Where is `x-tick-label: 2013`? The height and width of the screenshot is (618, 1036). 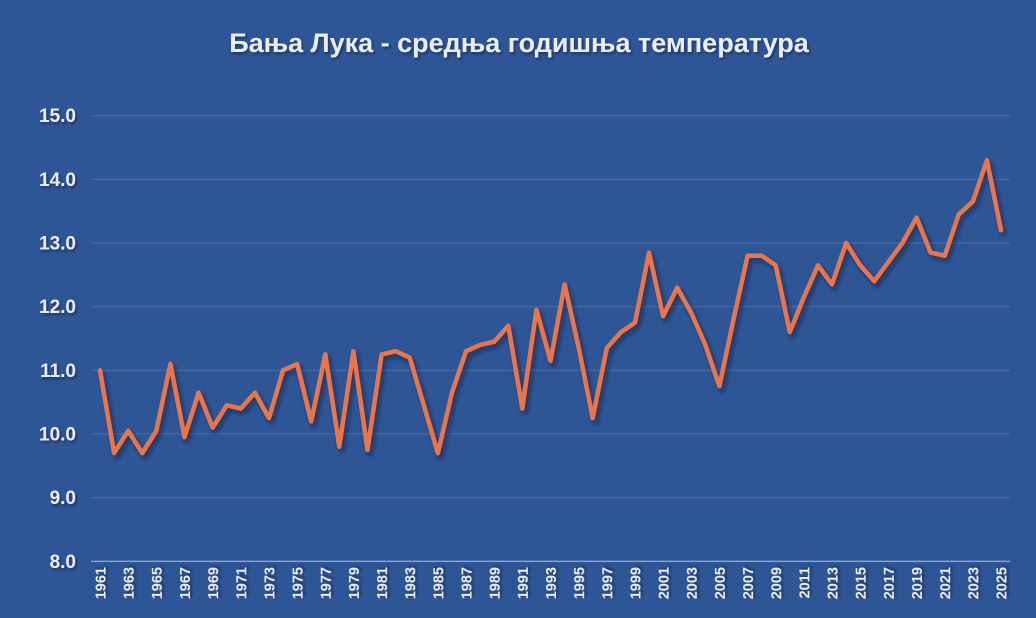
x-tick-label: 2013 is located at coordinates (834, 583).